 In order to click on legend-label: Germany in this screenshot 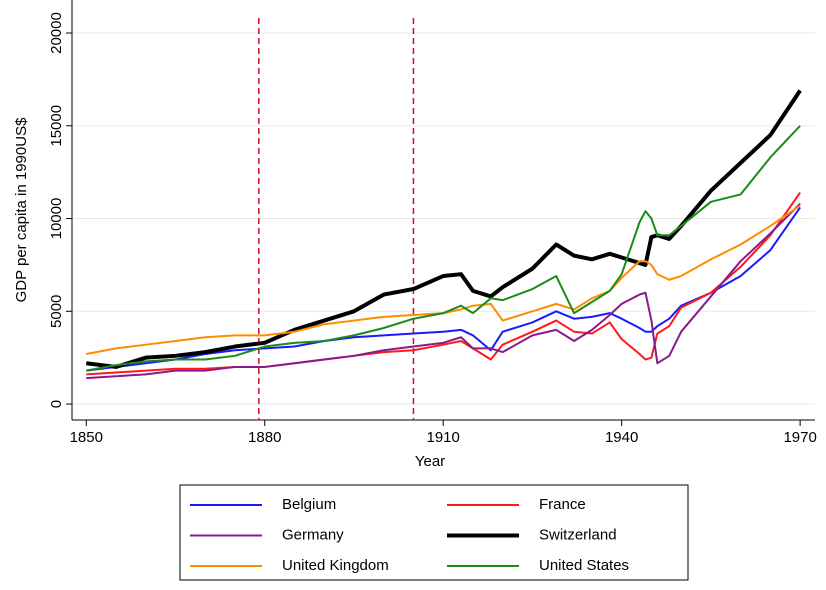, I will do `click(313, 534)`.